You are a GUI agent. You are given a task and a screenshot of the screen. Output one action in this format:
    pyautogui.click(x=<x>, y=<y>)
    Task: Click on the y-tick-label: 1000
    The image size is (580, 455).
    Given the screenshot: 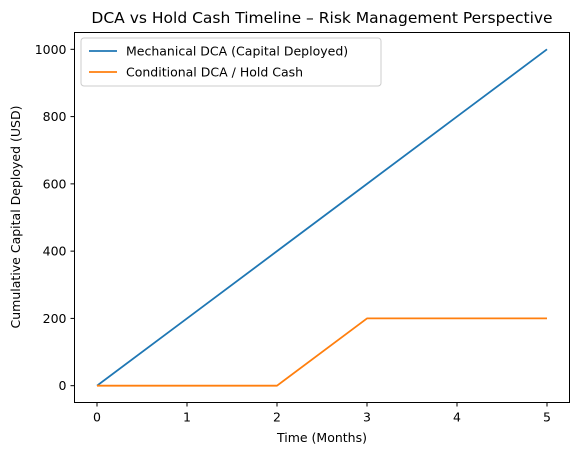 What is the action you would take?
    pyautogui.click(x=51, y=49)
    